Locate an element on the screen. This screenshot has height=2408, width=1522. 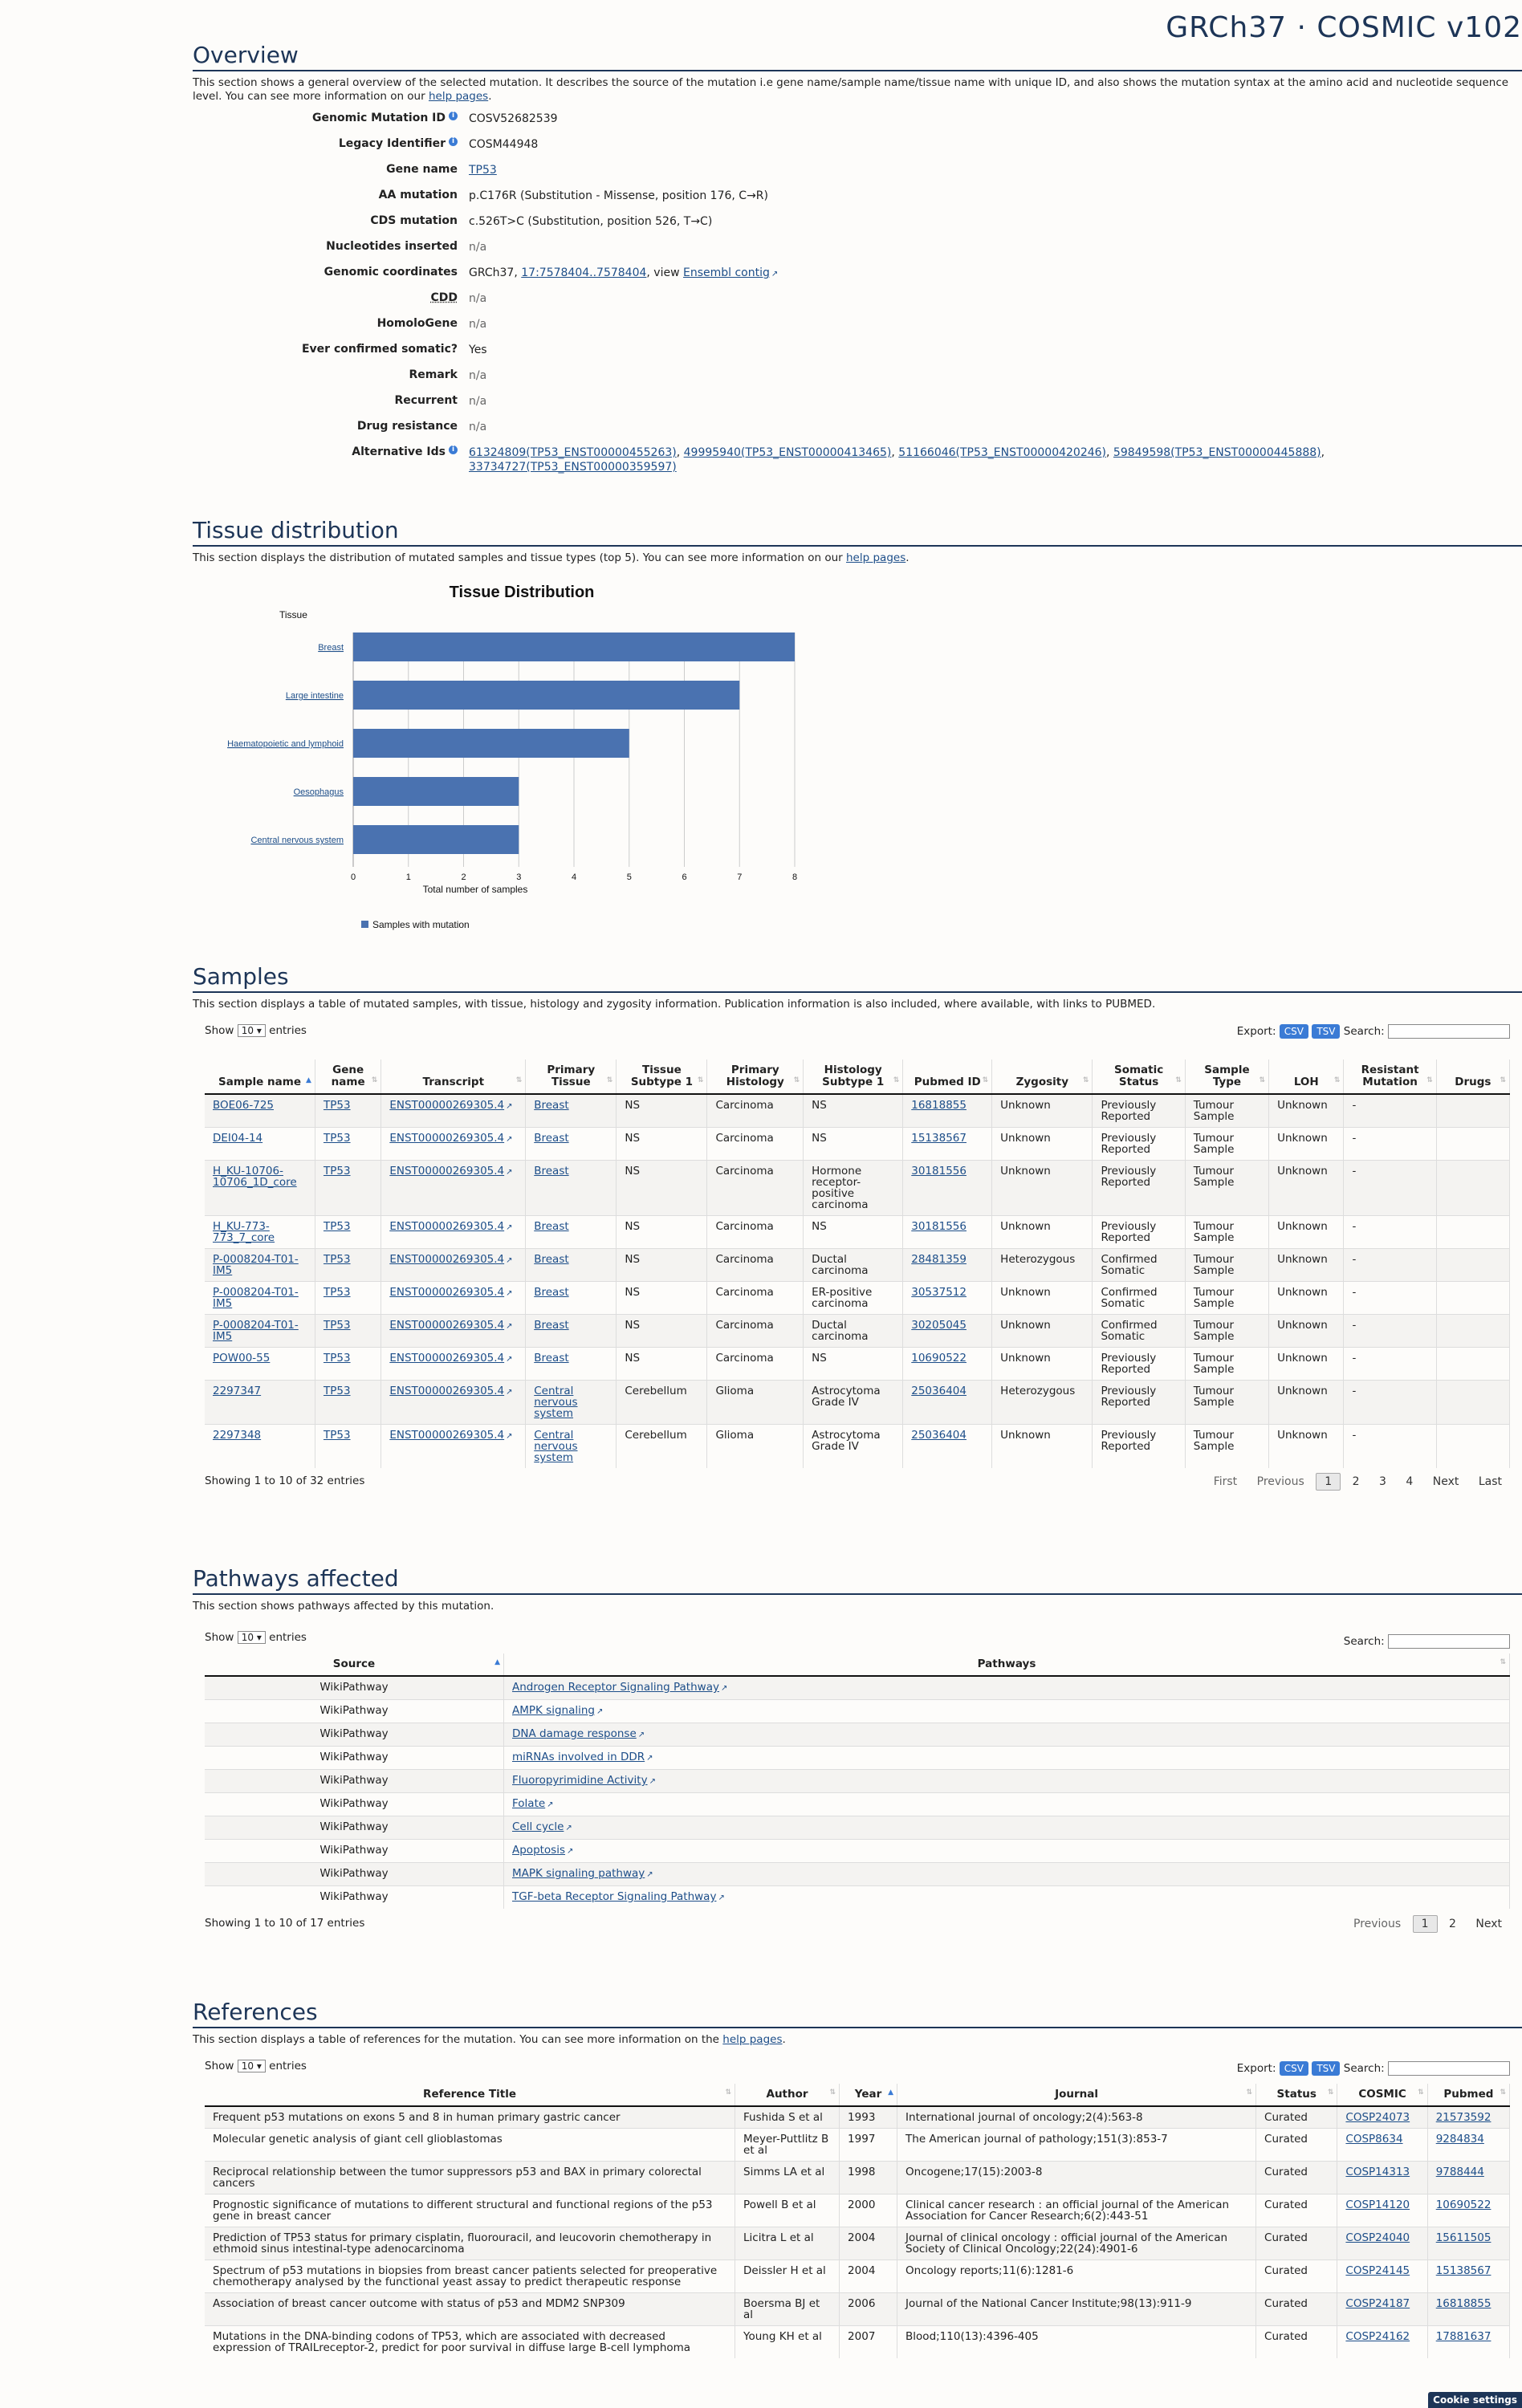
pathways-length-select: 10 ▾ is located at coordinates (252, 1637).